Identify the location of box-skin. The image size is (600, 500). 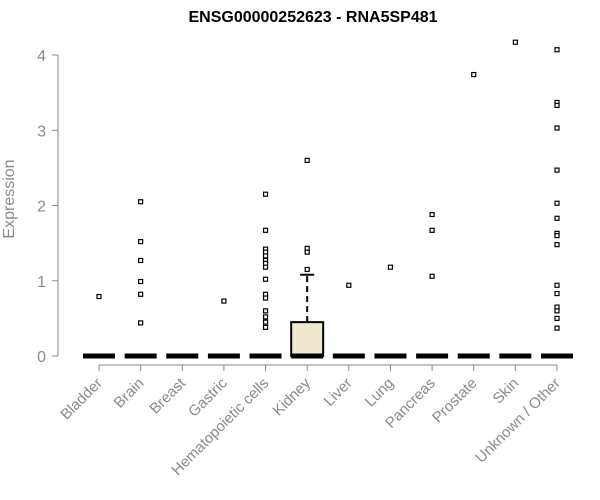
(515, 199).